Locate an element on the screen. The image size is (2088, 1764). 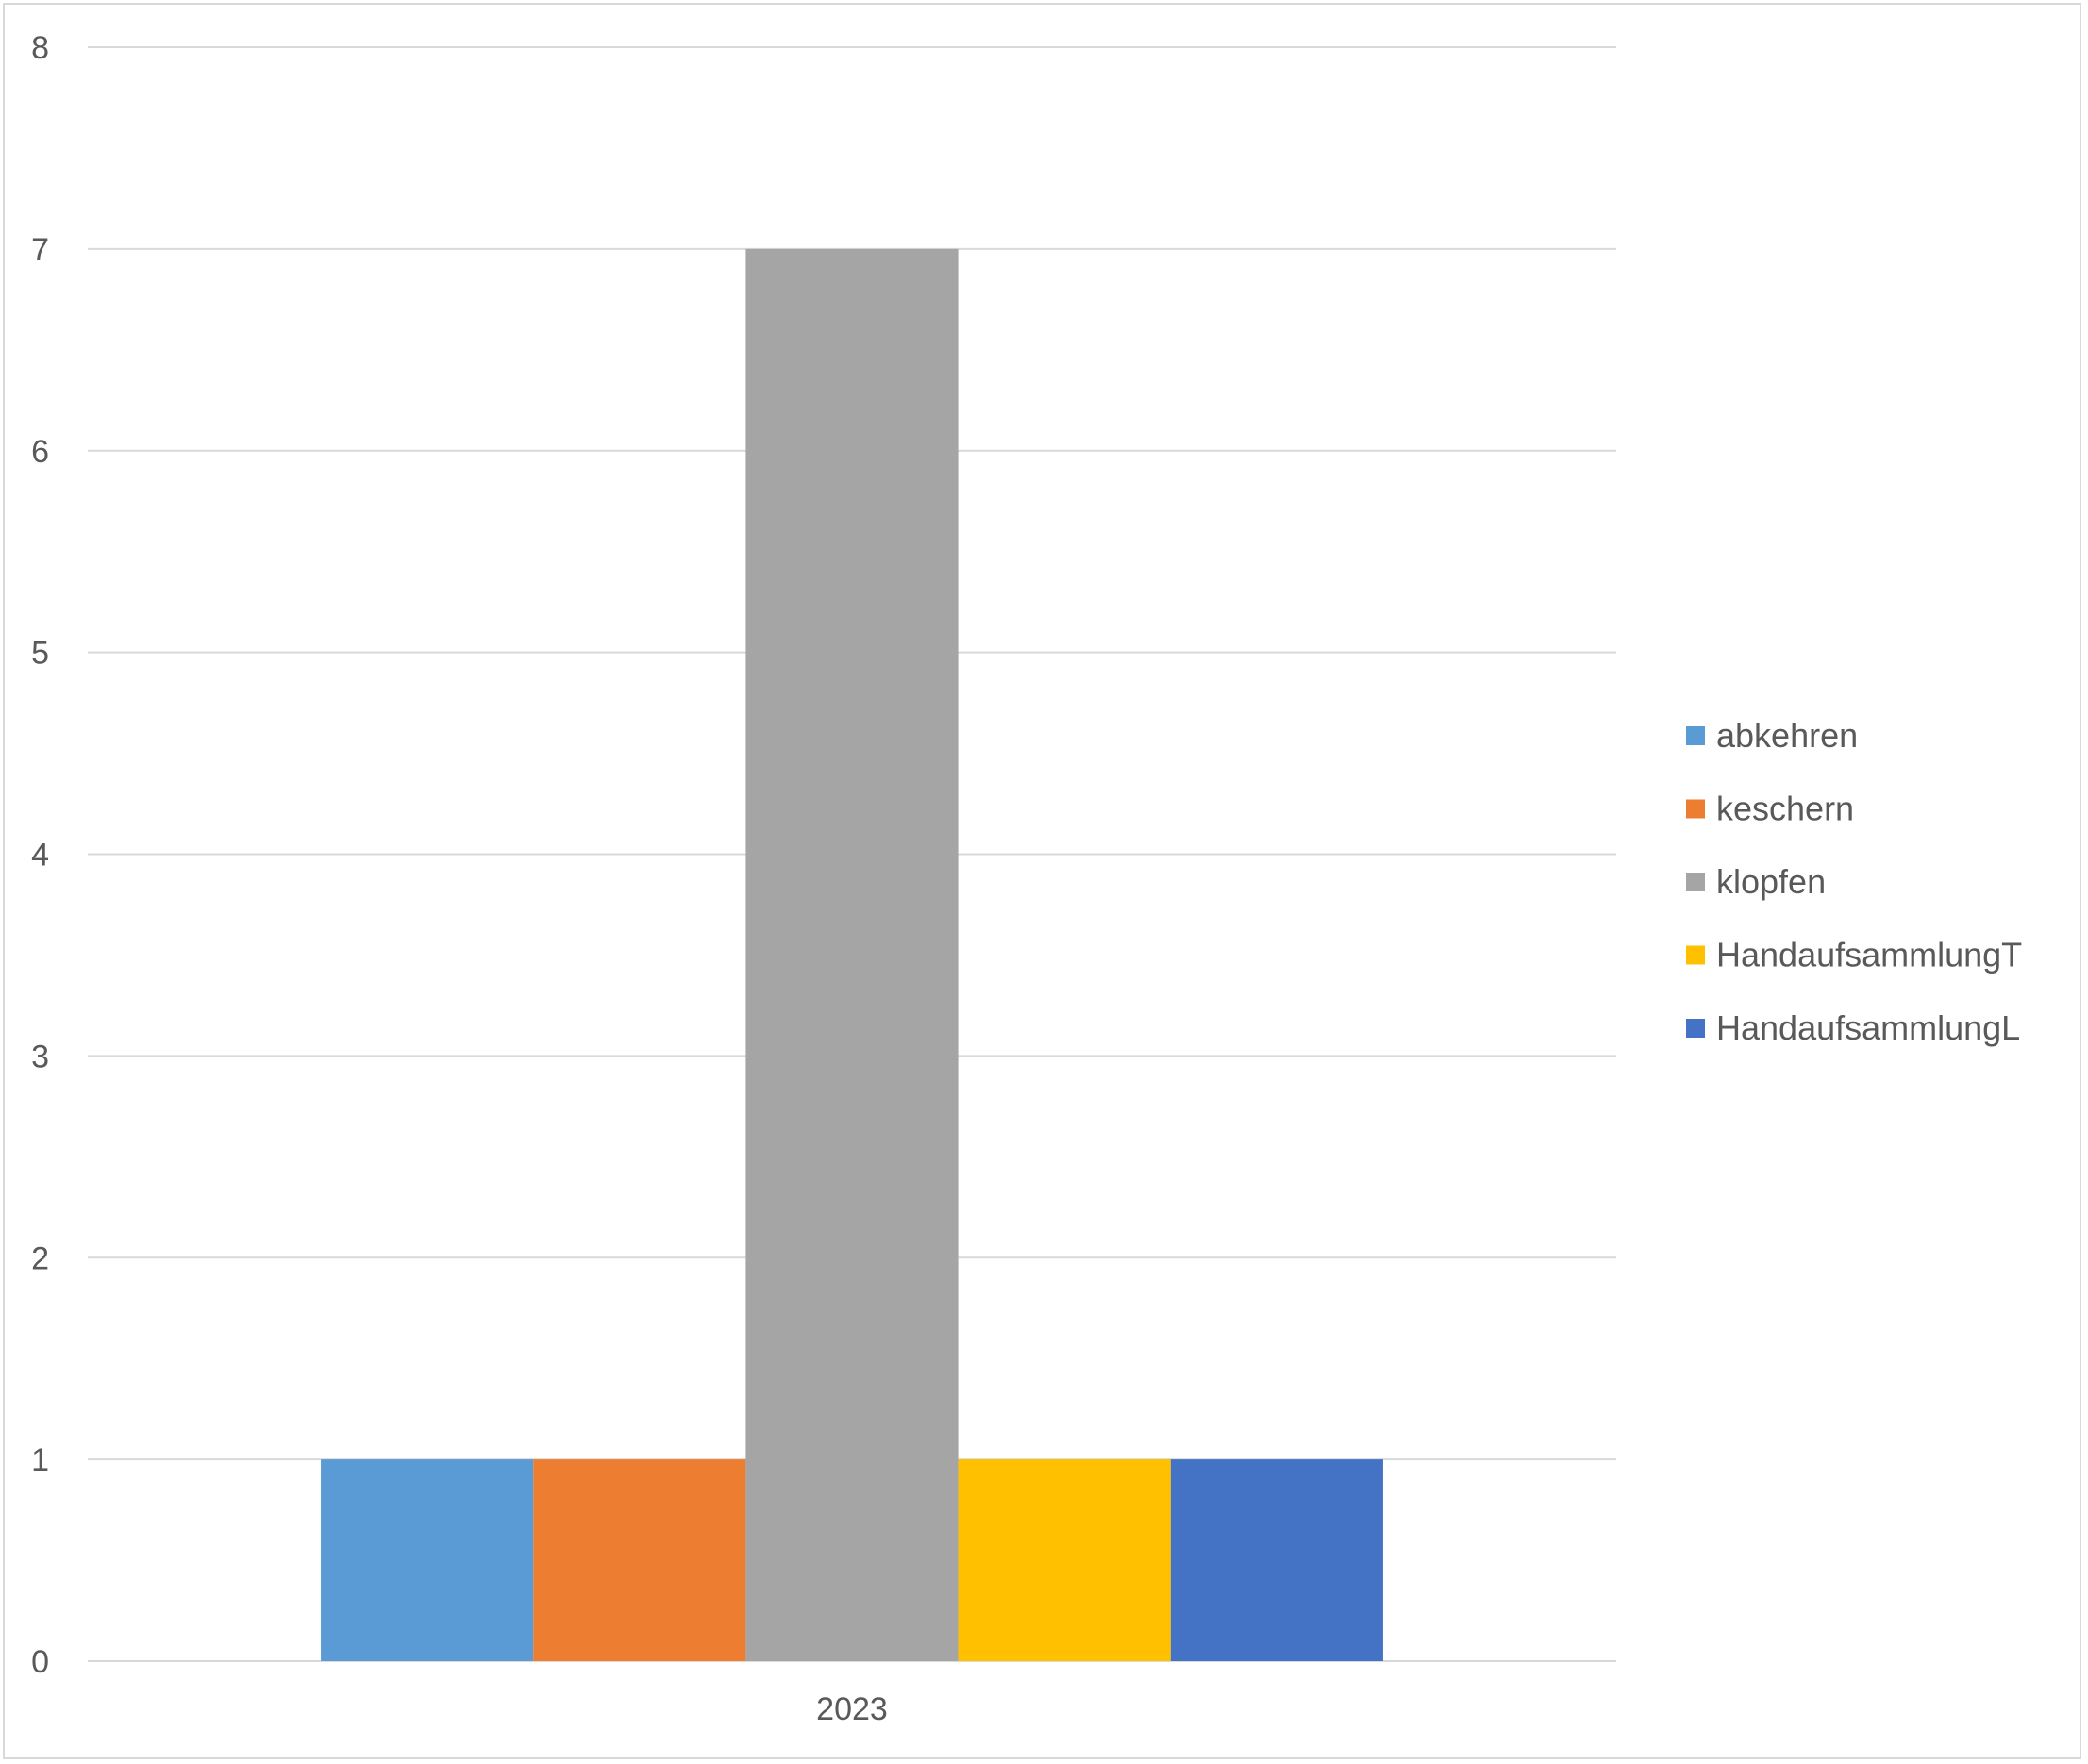
y-tick-label: 2 is located at coordinates (40, 1258).